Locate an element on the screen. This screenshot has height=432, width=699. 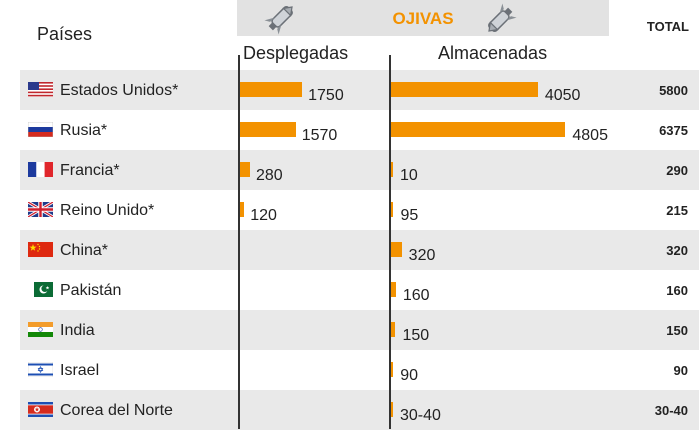
india-flag-icon is located at coordinates (40, 329).